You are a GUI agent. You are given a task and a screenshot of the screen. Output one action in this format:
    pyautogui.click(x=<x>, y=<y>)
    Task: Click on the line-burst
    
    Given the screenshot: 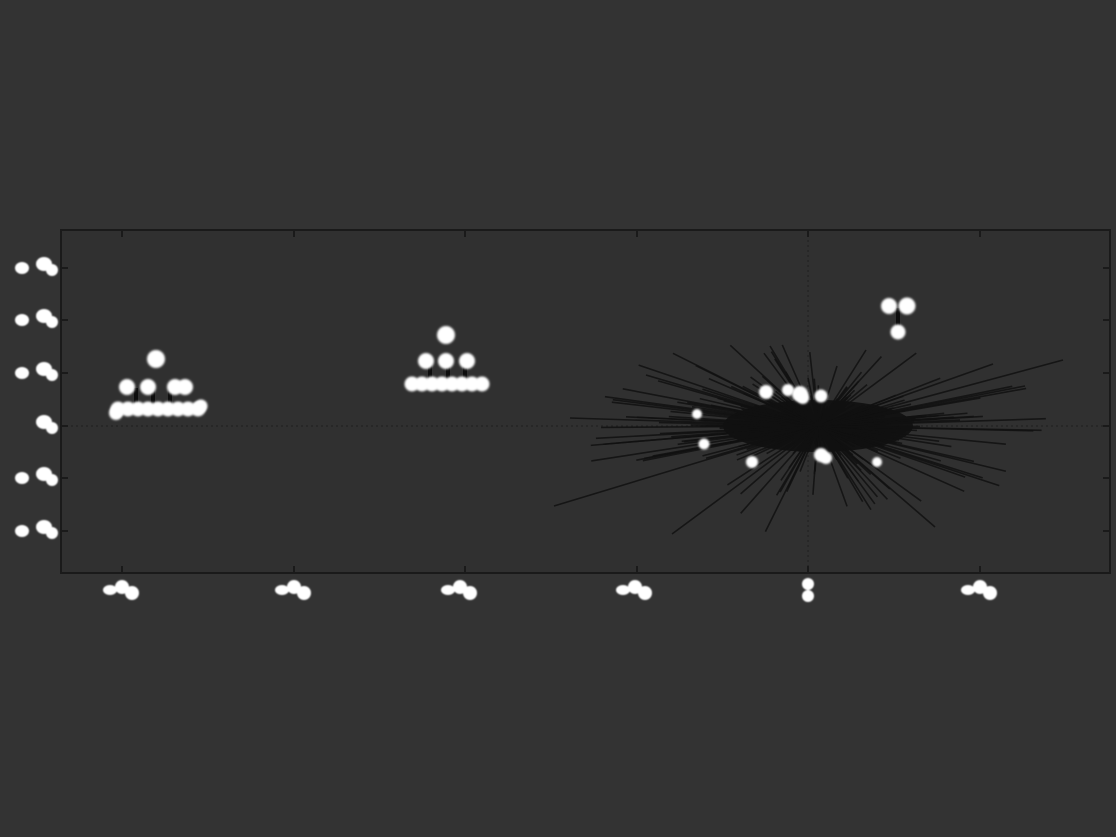 What is the action you would take?
    pyautogui.click(x=808, y=439)
    